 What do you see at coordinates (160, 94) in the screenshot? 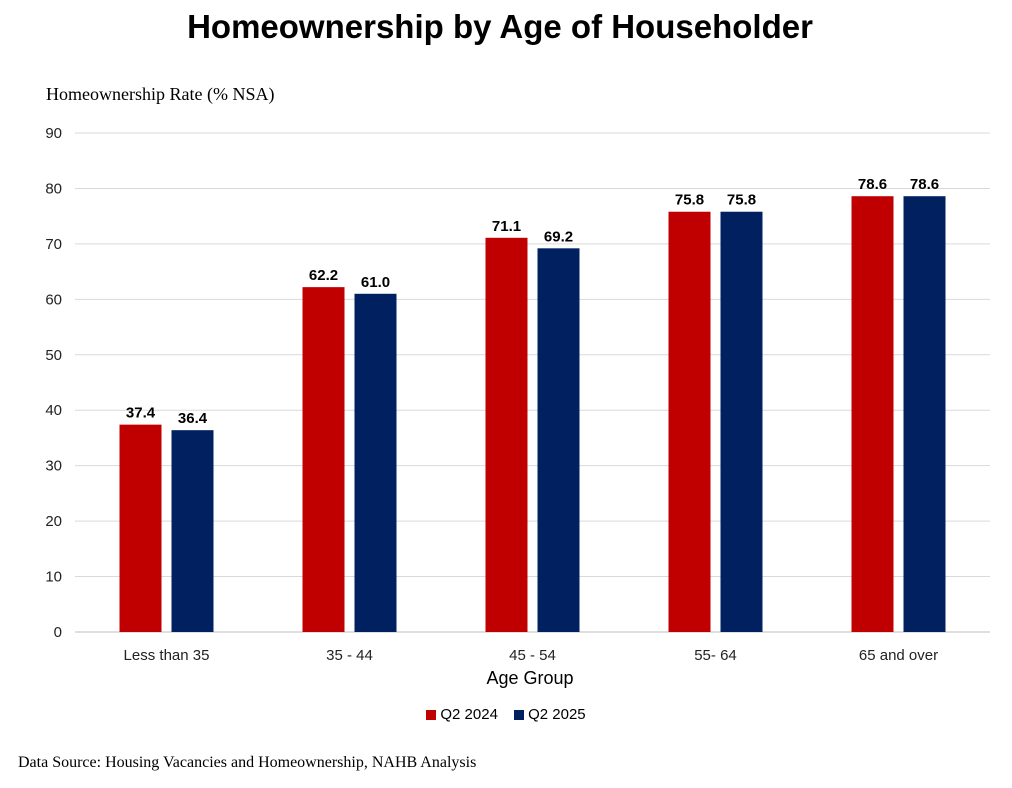
I see `y-axis-label: Homeownership Rate (% NSA)` at bounding box center [160, 94].